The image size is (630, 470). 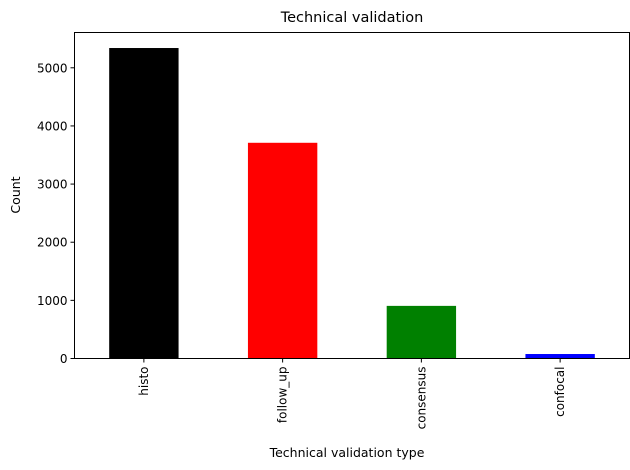 I want to click on y-tick-label-1000: 1000, so click(x=52, y=301).